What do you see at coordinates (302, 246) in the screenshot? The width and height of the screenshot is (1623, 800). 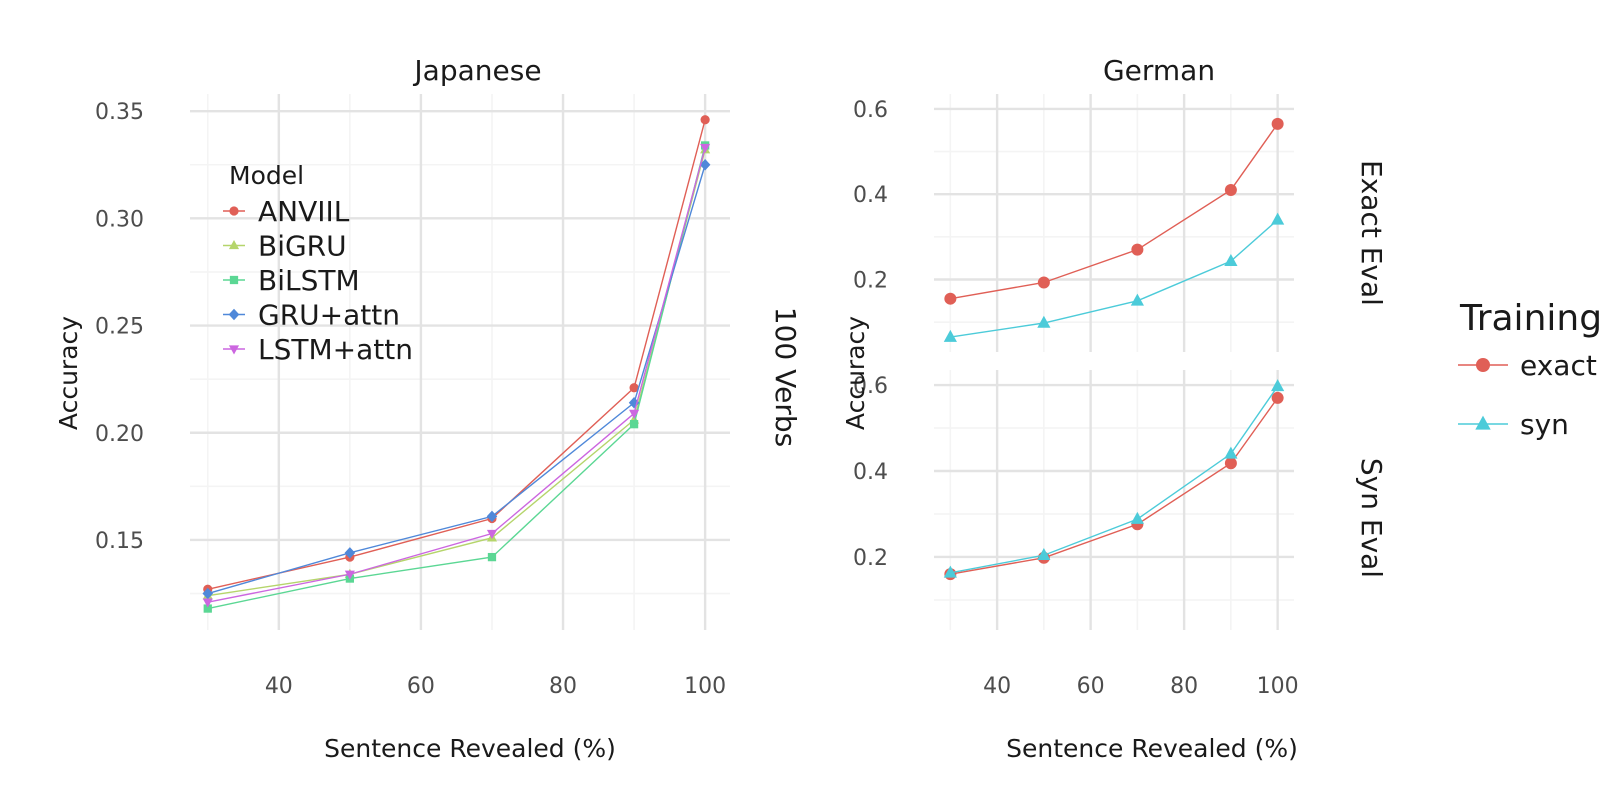 I see `legend-label-bigru: BiGRU` at bounding box center [302, 246].